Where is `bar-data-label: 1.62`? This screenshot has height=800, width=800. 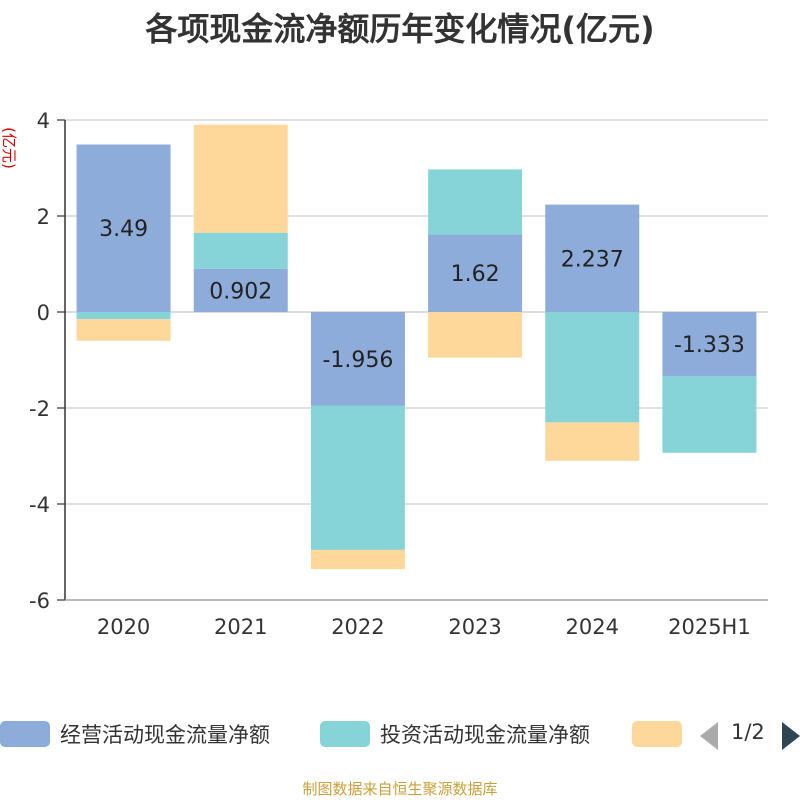 bar-data-label: 1.62 is located at coordinates (475, 274).